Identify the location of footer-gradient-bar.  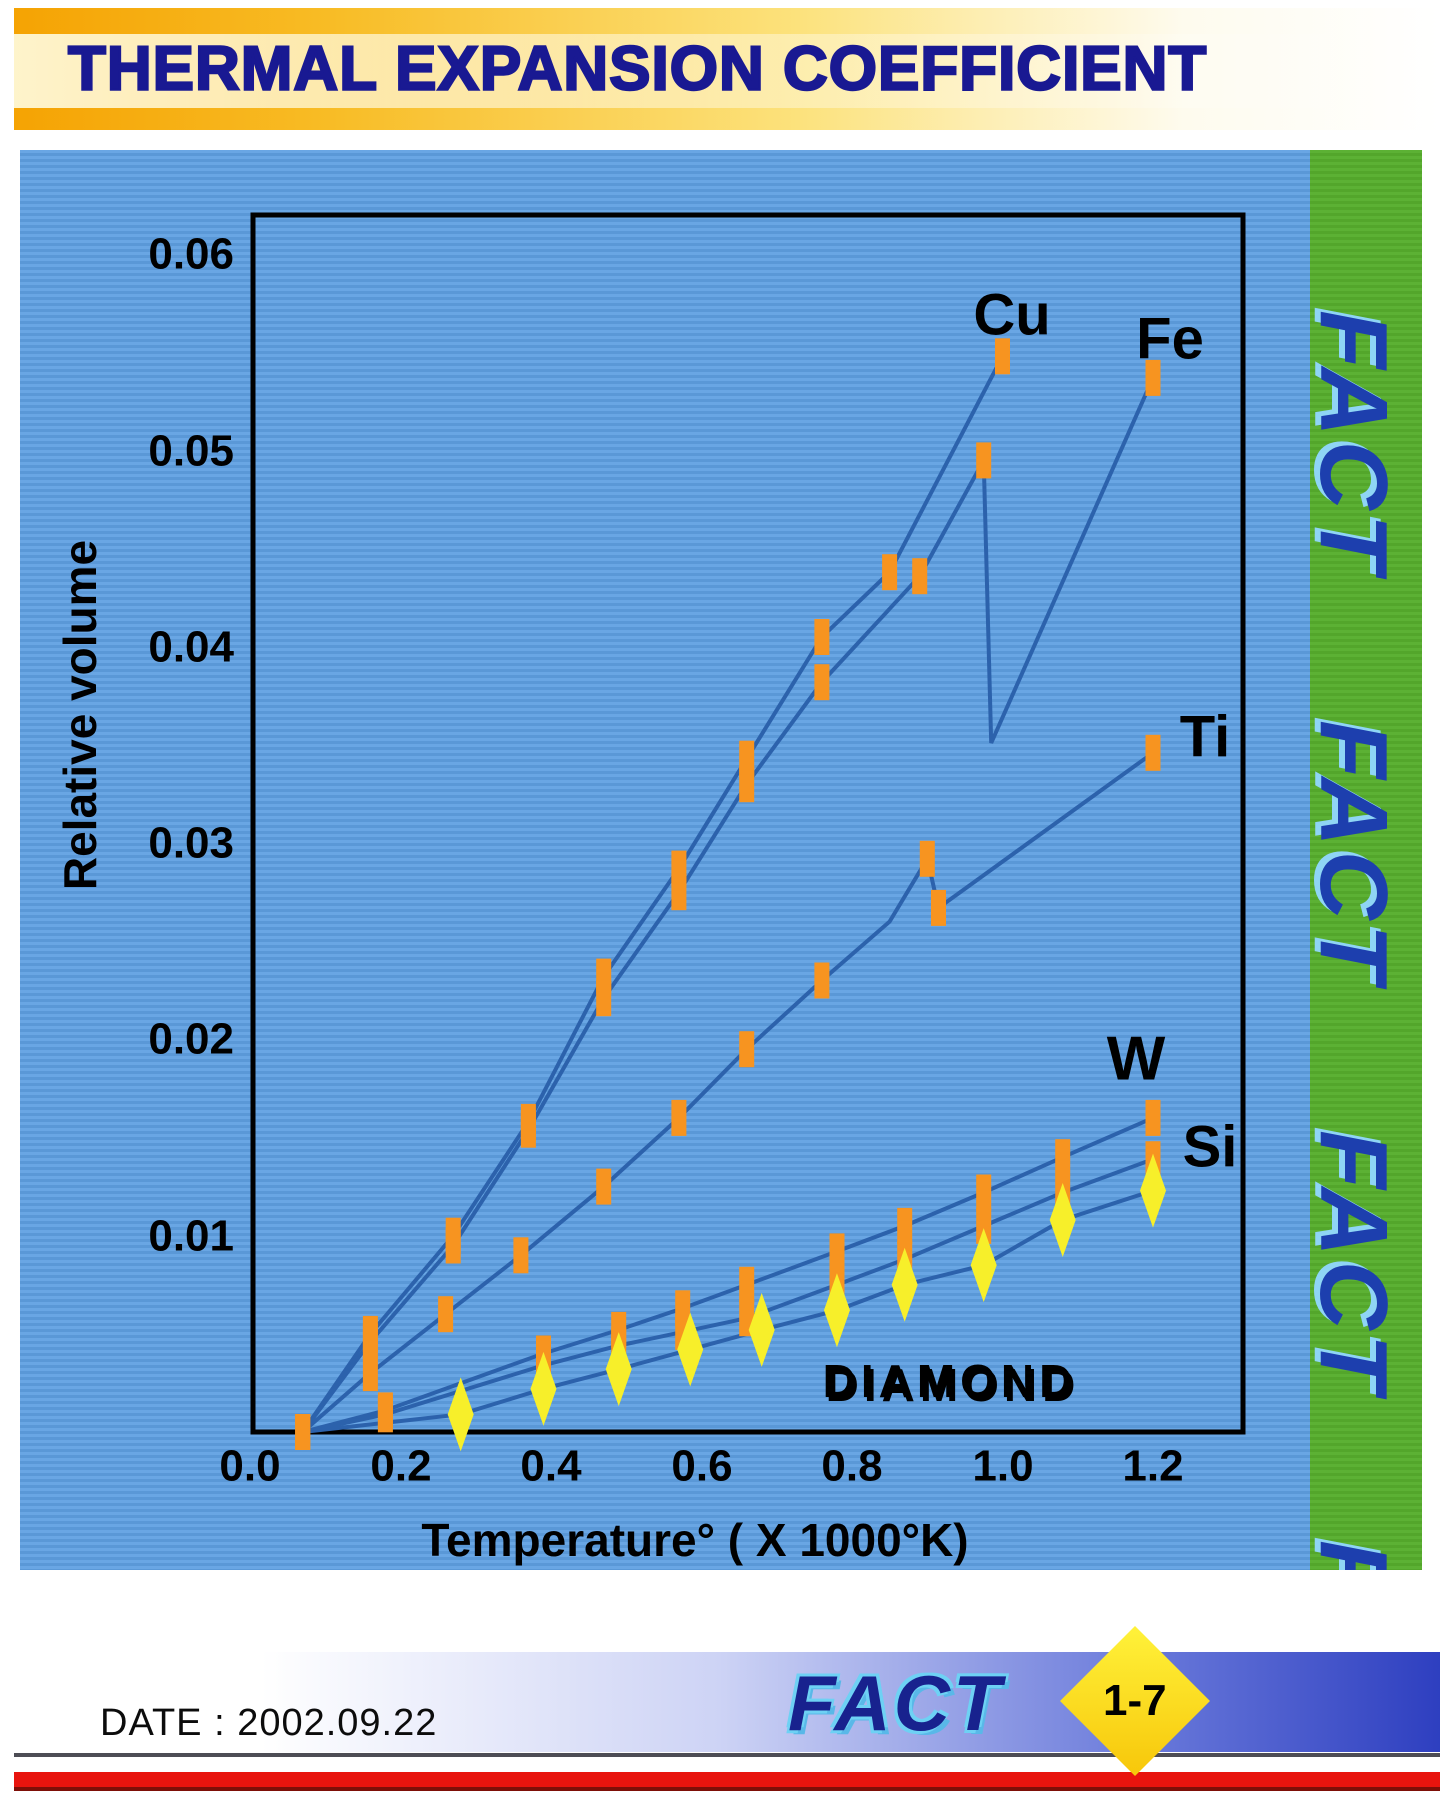
(785, 1702).